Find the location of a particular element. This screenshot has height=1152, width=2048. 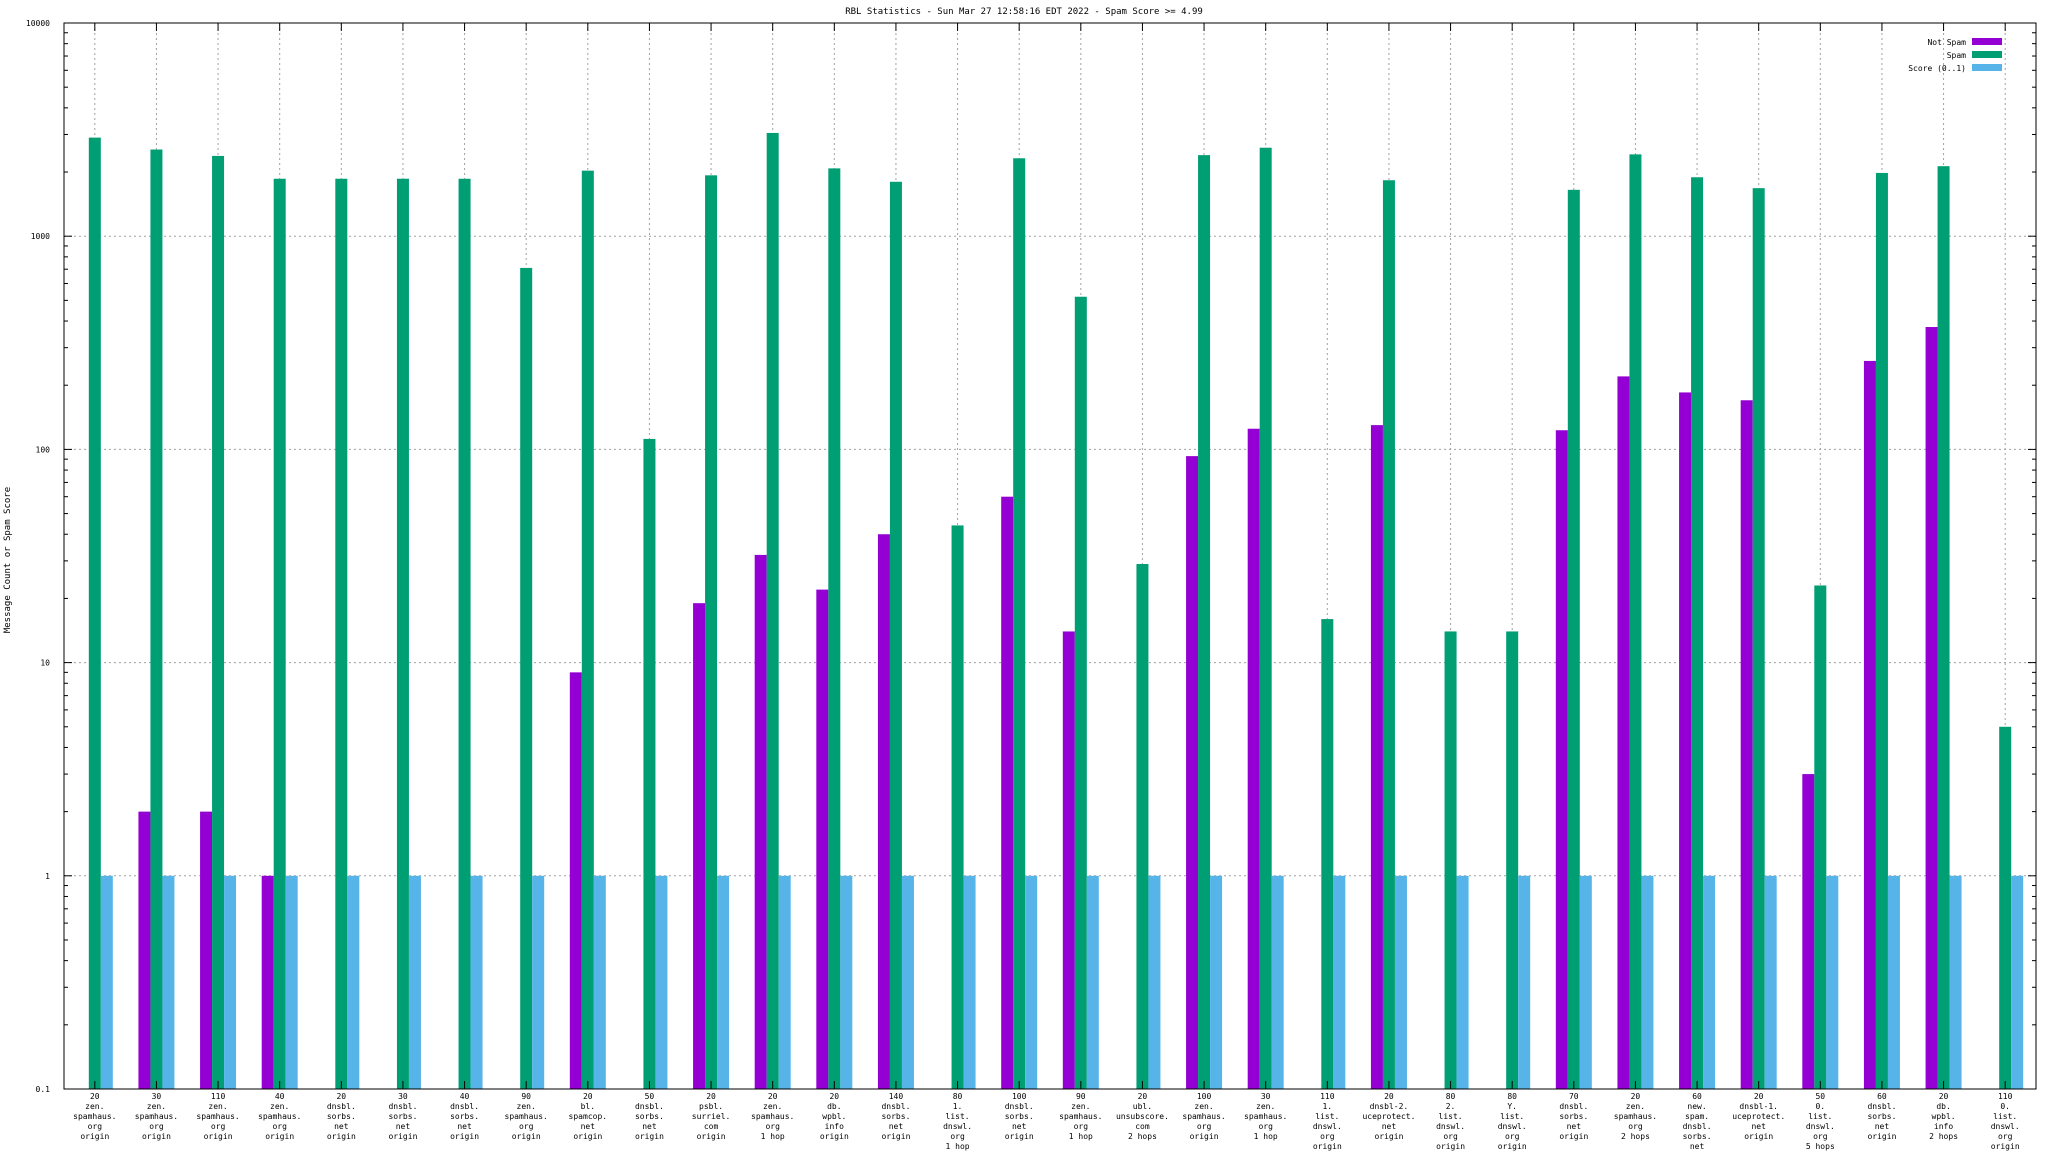

legend-label: Spam is located at coordinates (1956, 55).